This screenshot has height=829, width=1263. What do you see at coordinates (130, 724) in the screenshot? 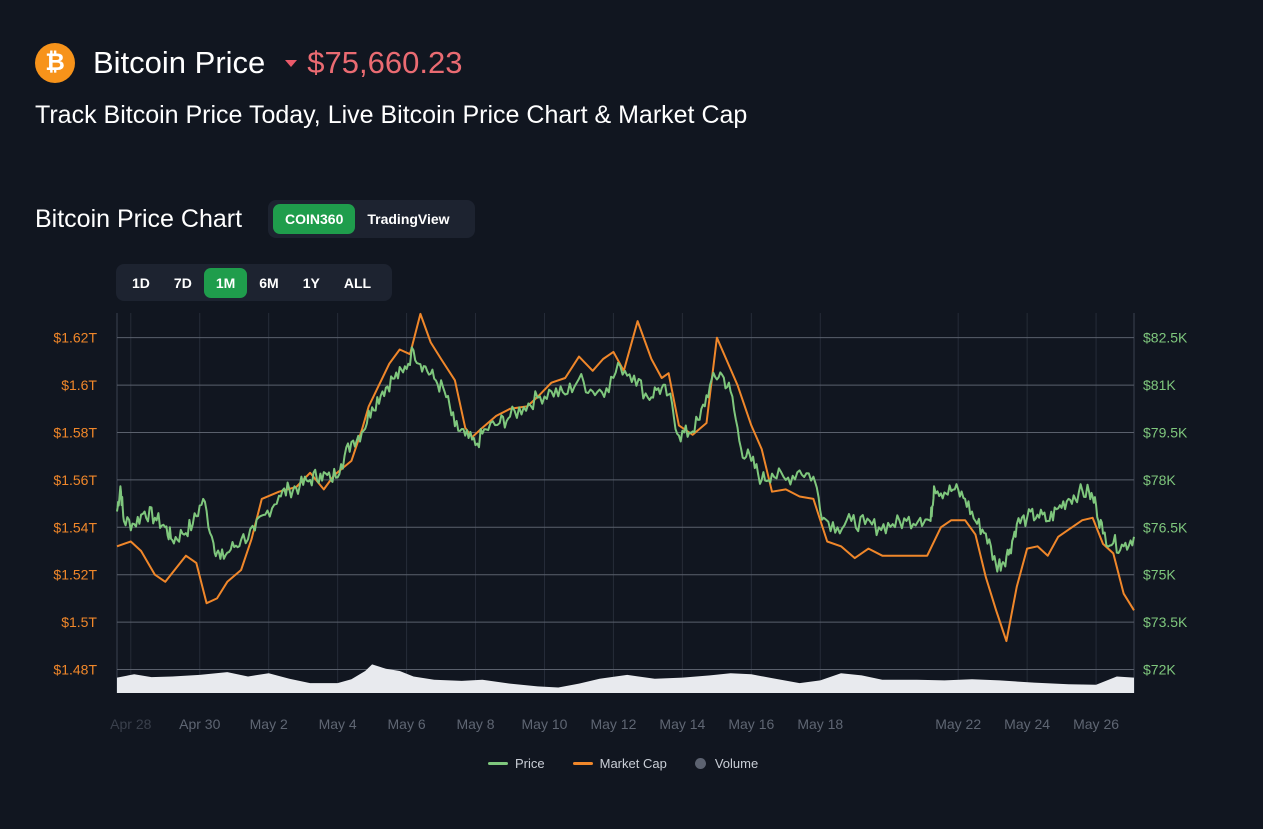
I see `x-tick-label: Apr 28` at bounding box center [130, 724].